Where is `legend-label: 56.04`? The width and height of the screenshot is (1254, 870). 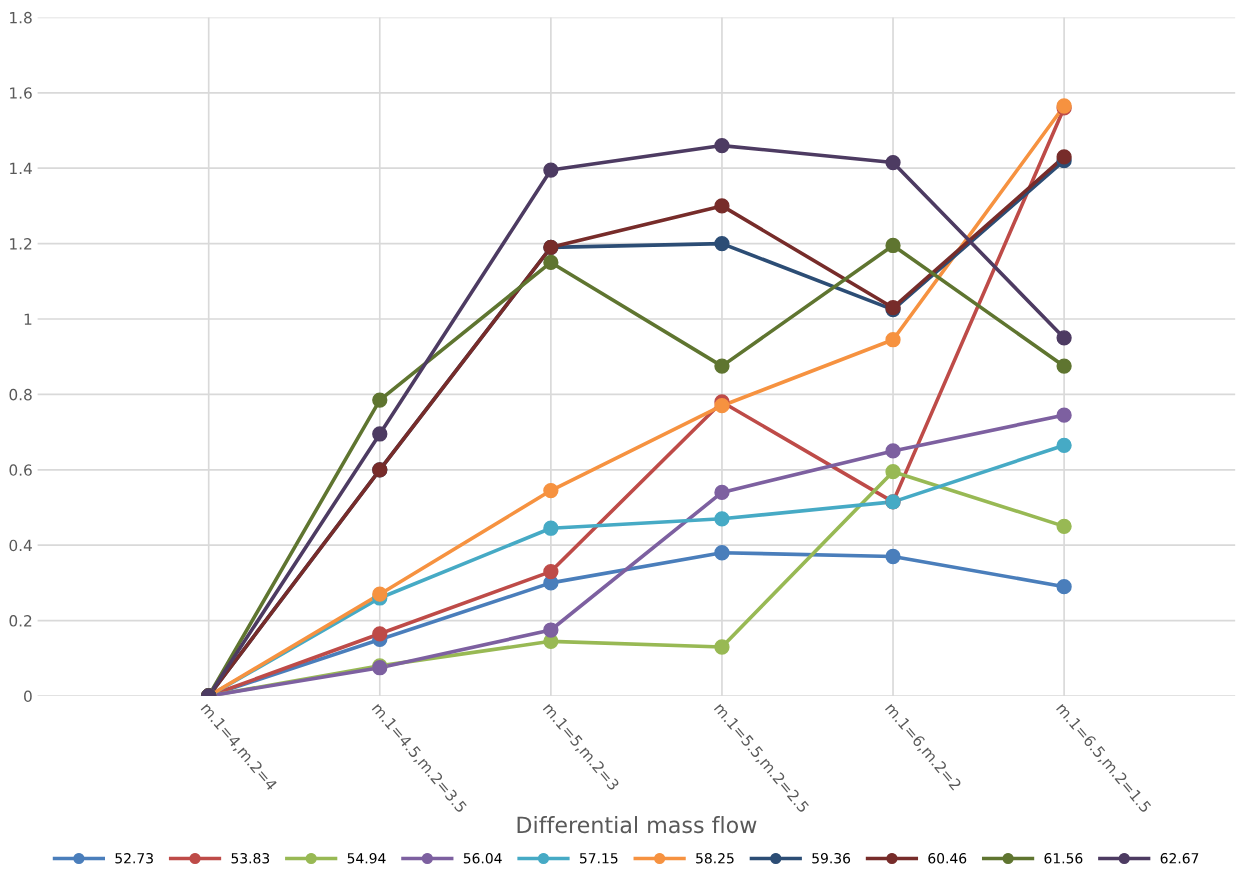
legend-label: 56.04 is located at coordinates (482, 858).